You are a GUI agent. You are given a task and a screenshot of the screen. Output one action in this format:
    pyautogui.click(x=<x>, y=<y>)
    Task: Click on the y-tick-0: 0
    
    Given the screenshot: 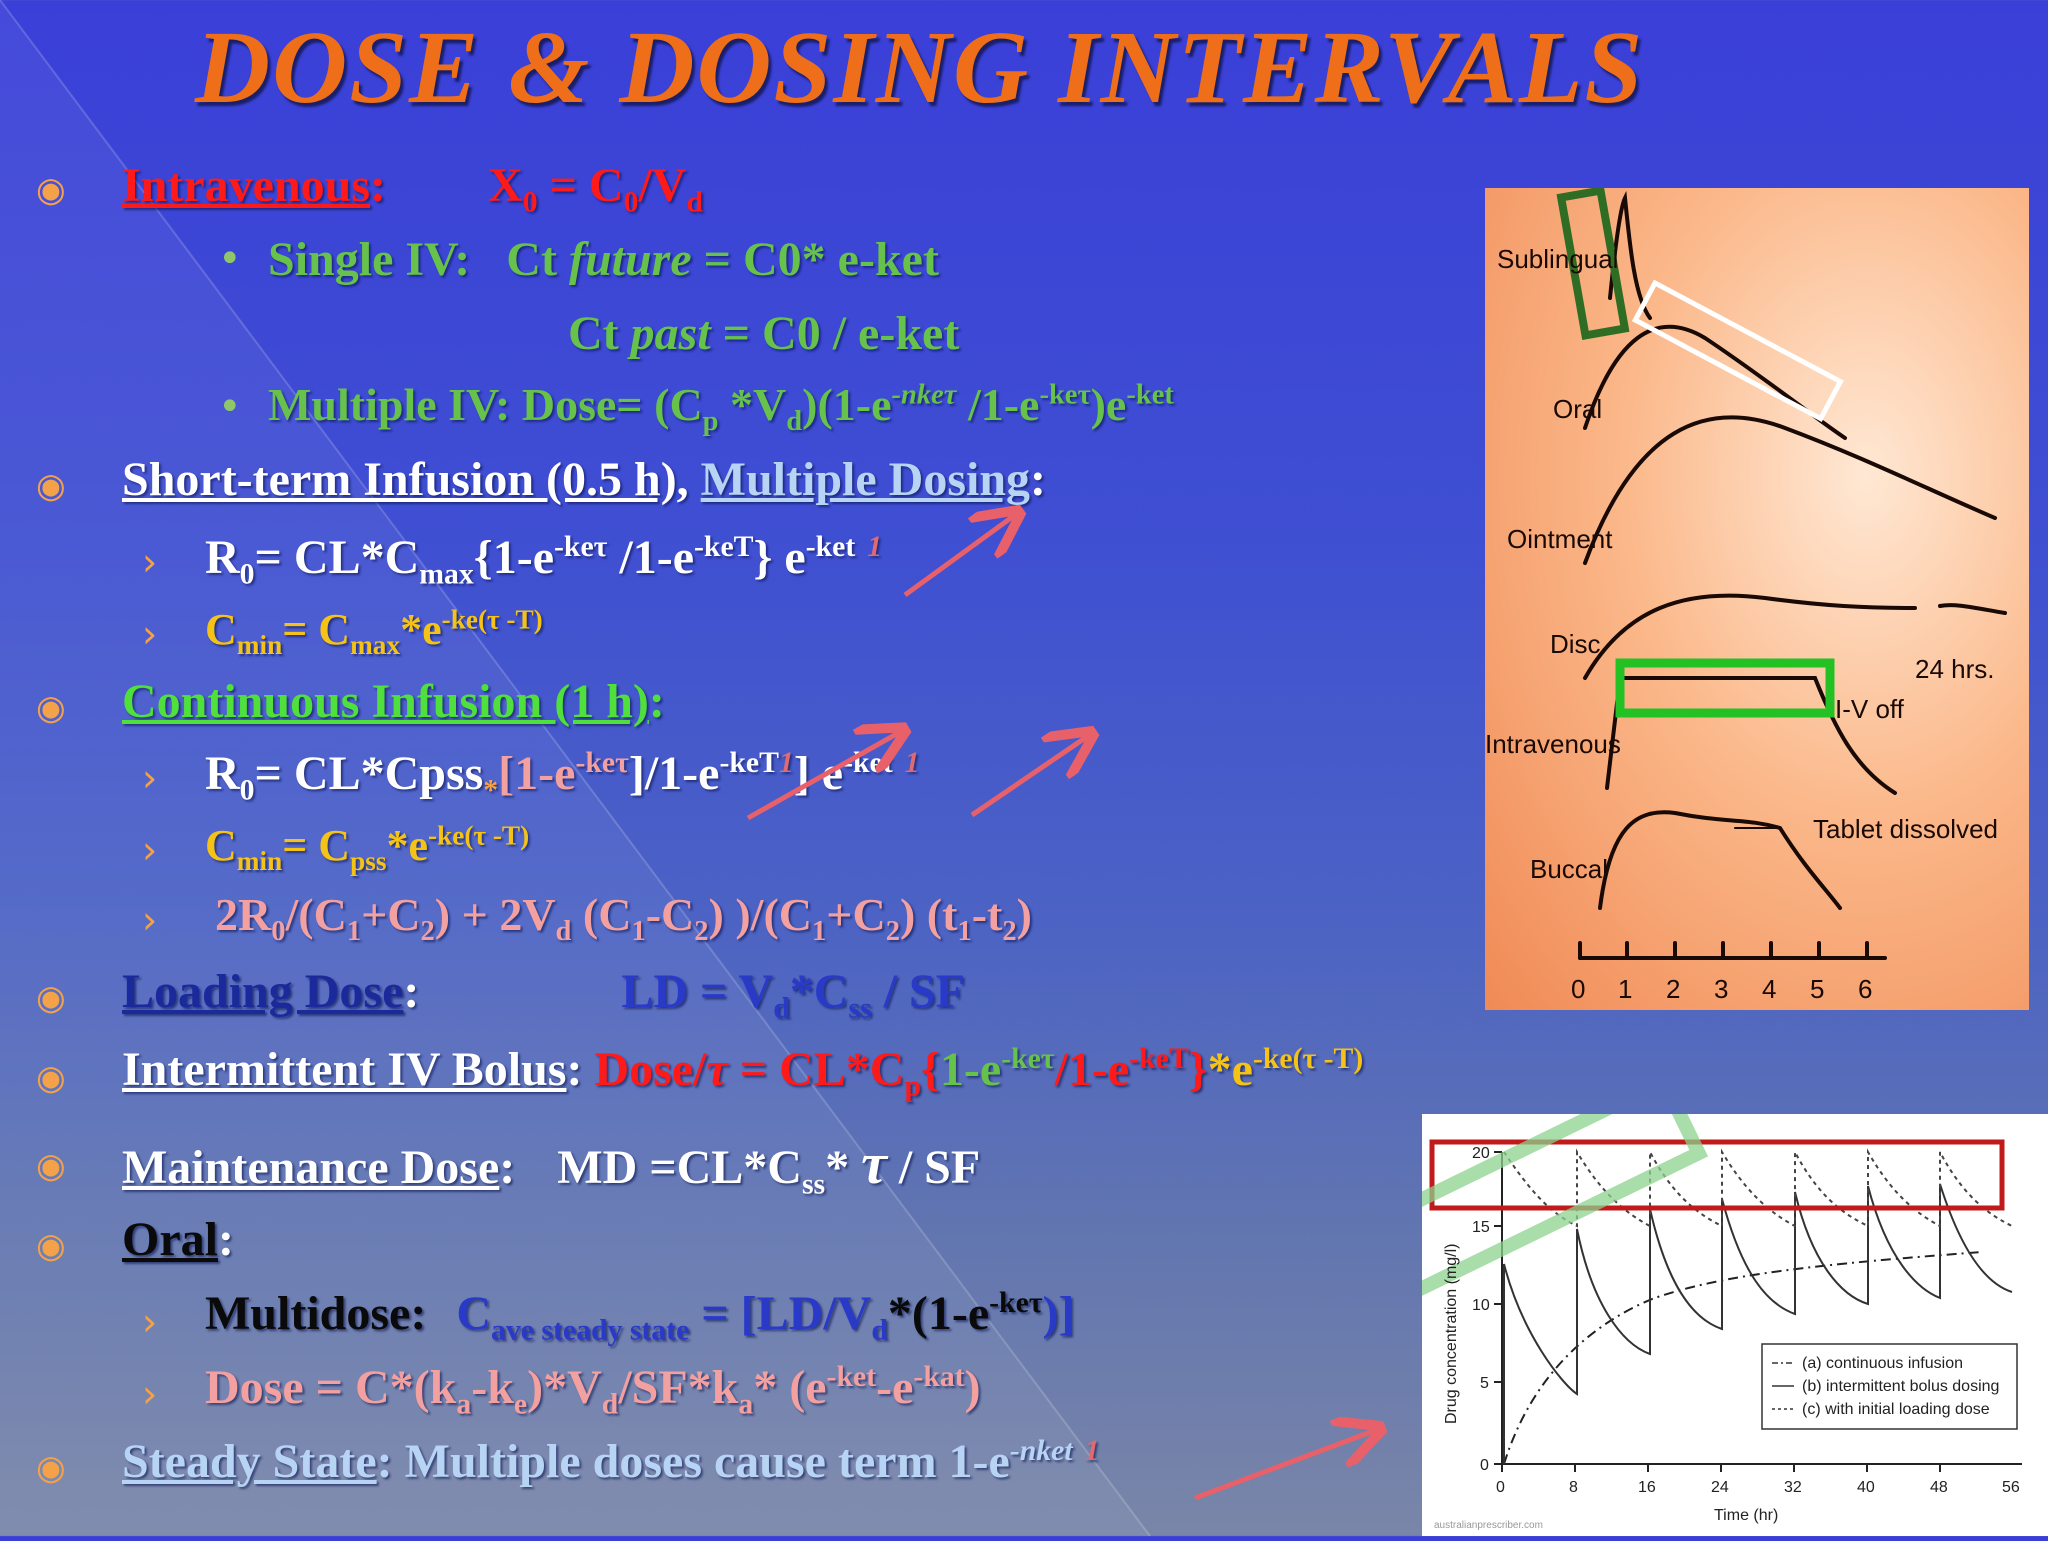 What is the action you would take?
    pyautogui.click(x=1484, y=1465)
    